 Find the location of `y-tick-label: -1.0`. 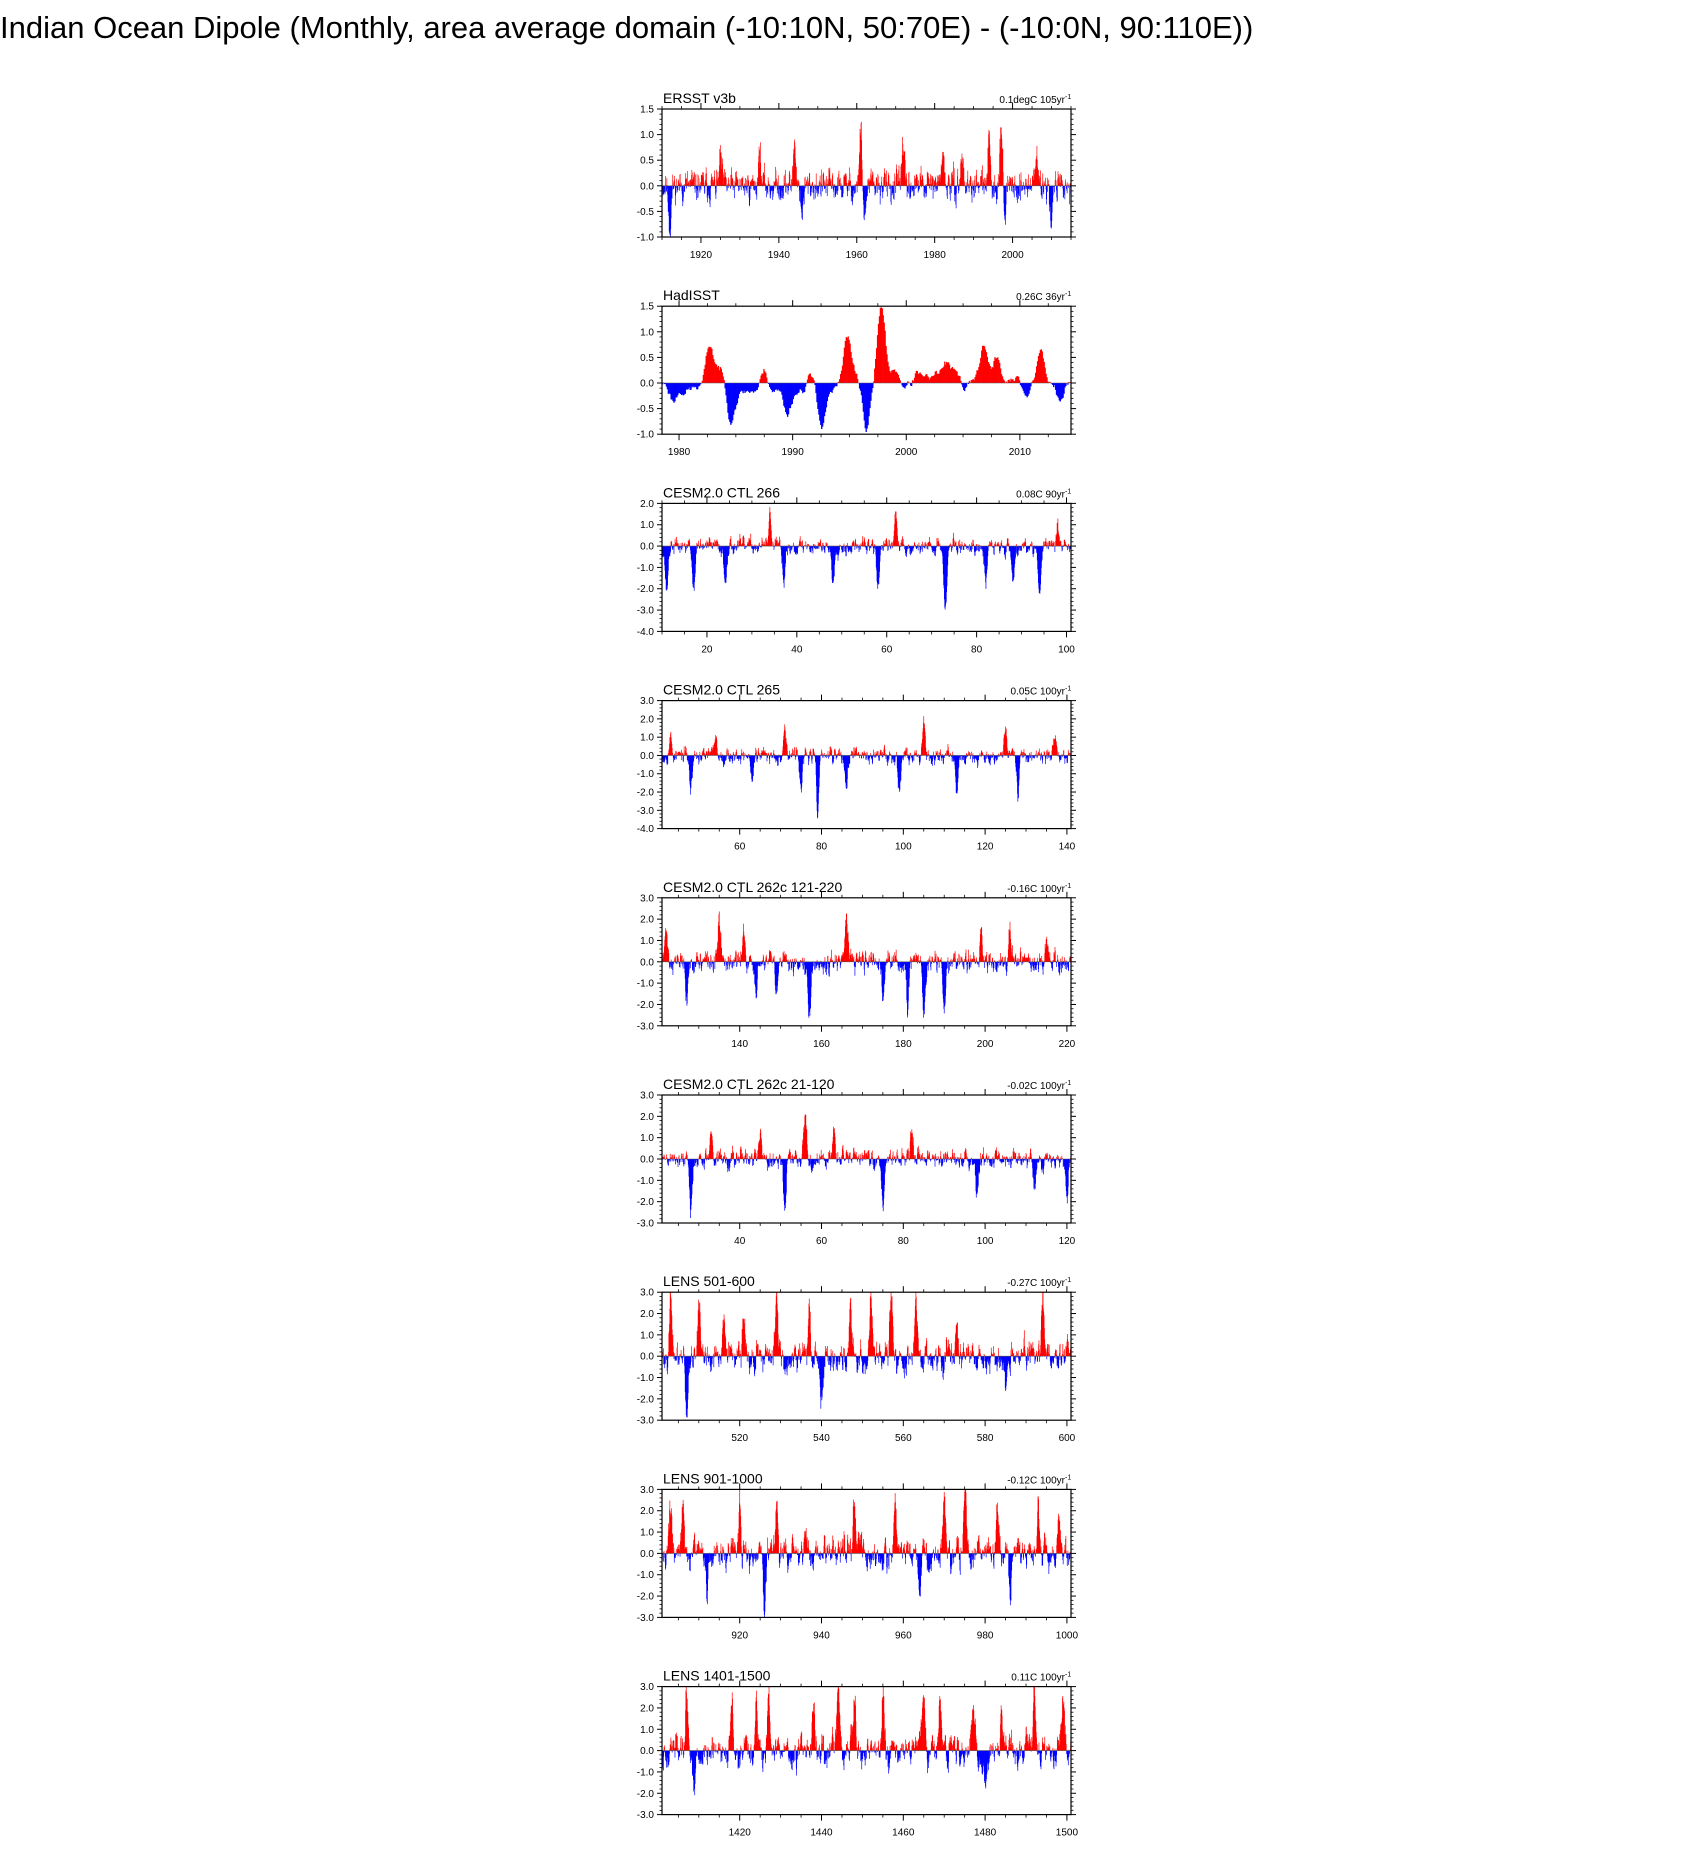

y-tick-label: -1.0 is located at coordinates (646, 568).